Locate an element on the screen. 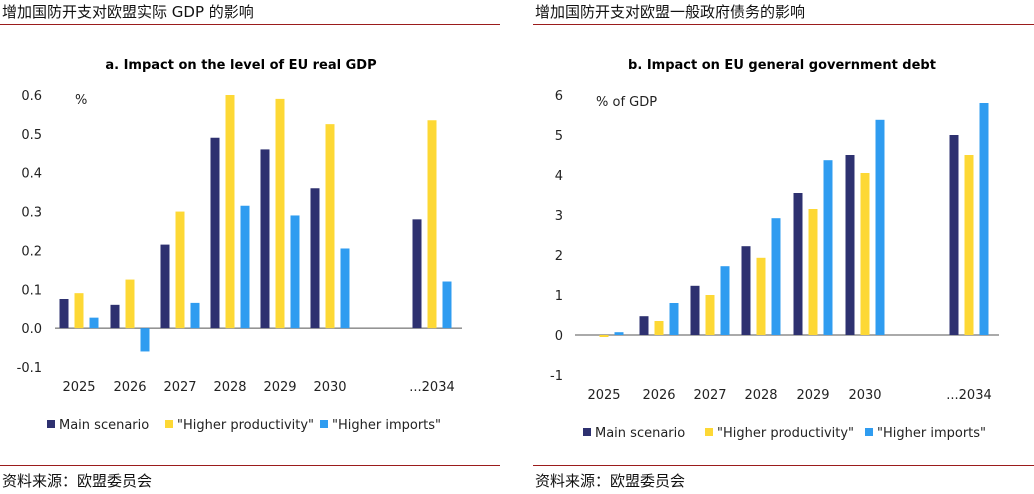 Image resolution: width=1034 pixels, height=494 pixels. y-tick-label: 2 is located at coordinates (559, 256).